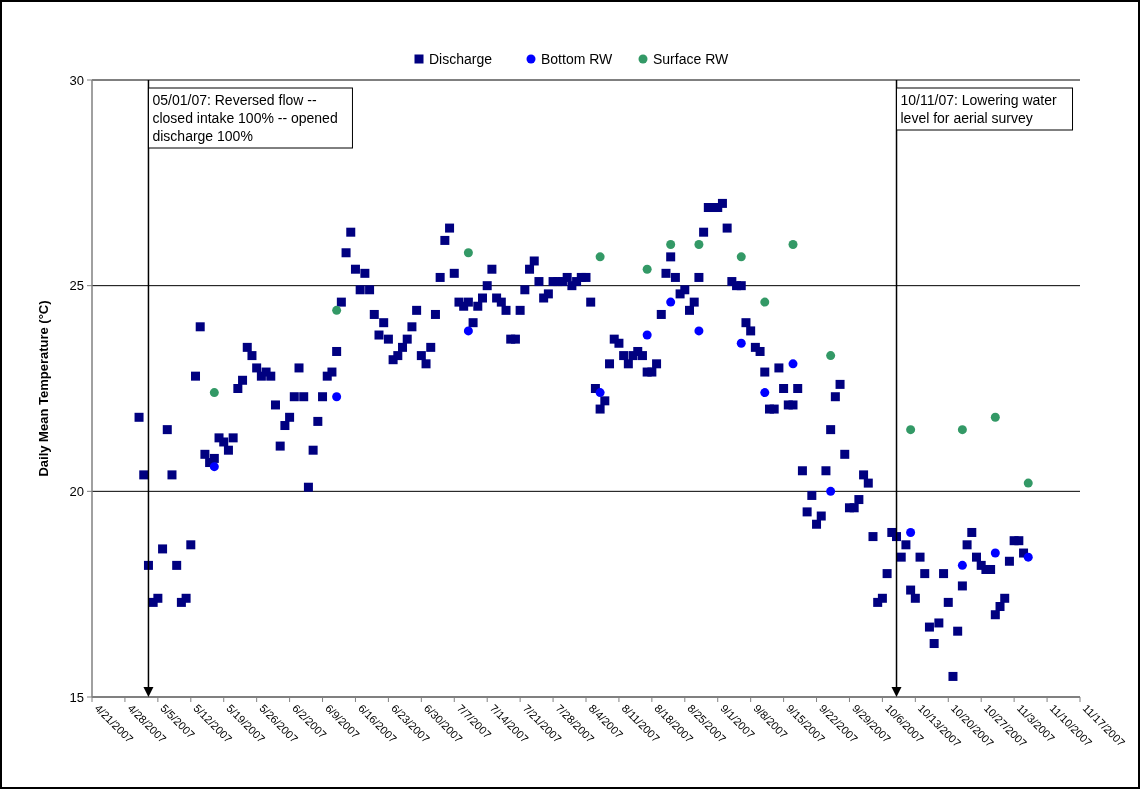 The width and height of the screenshot is (1140, 789). I want to click on y-tick-label: 30, so click(76, 80).